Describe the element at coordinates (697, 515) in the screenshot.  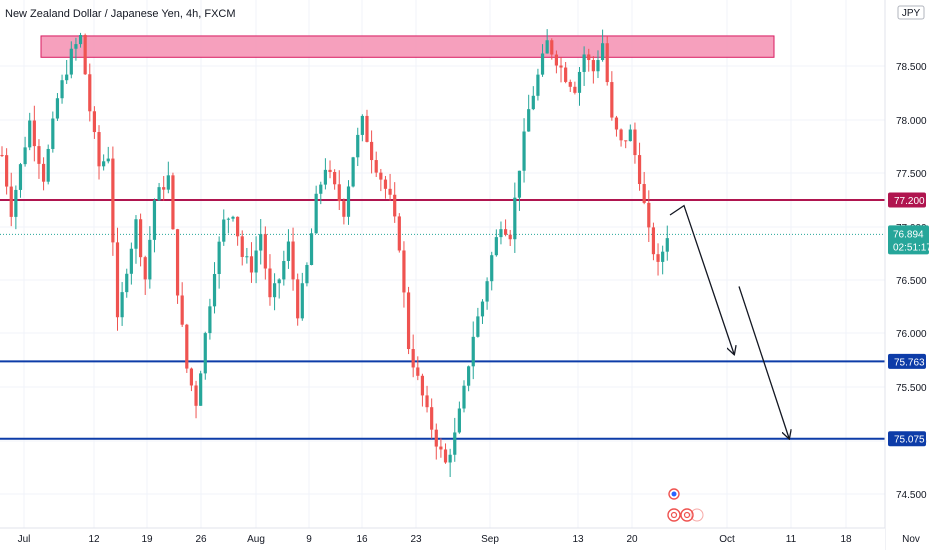
I see `split-event-icon` at that location.